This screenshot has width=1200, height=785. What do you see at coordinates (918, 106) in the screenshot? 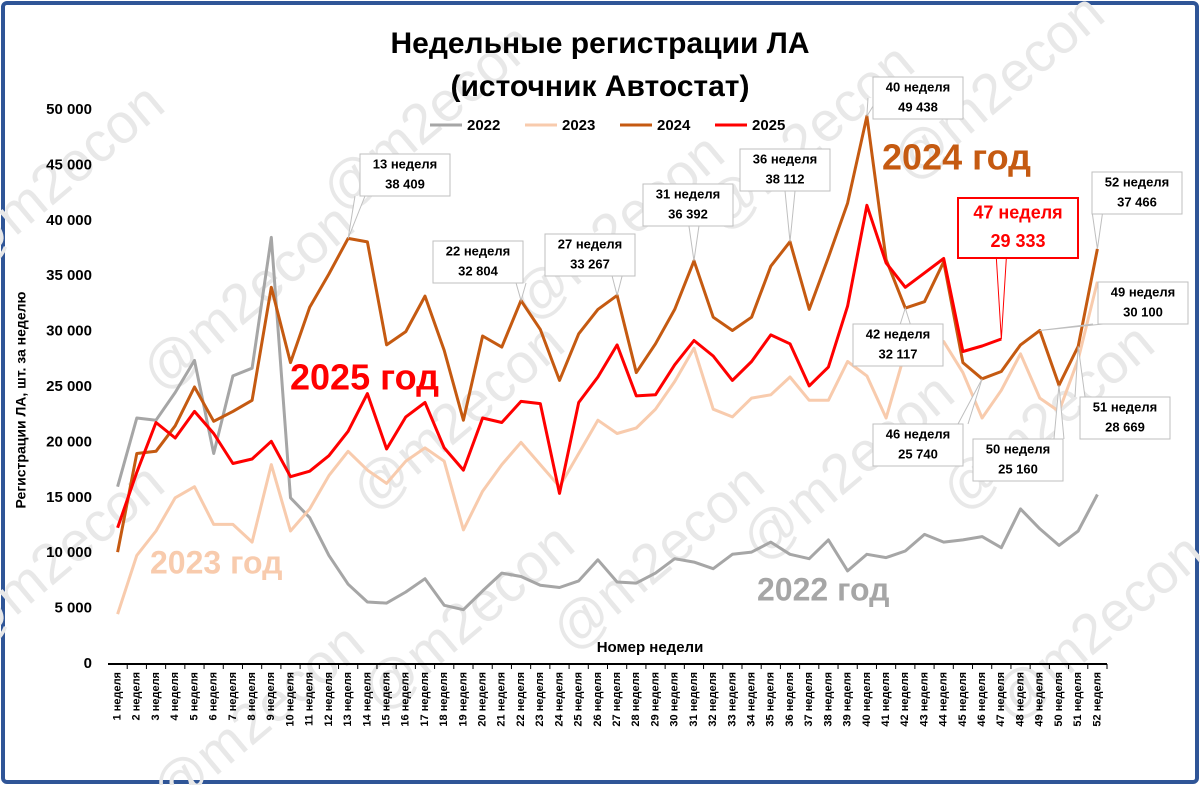
I see `callout-text: 49 438` at bounding box center [918, 106].